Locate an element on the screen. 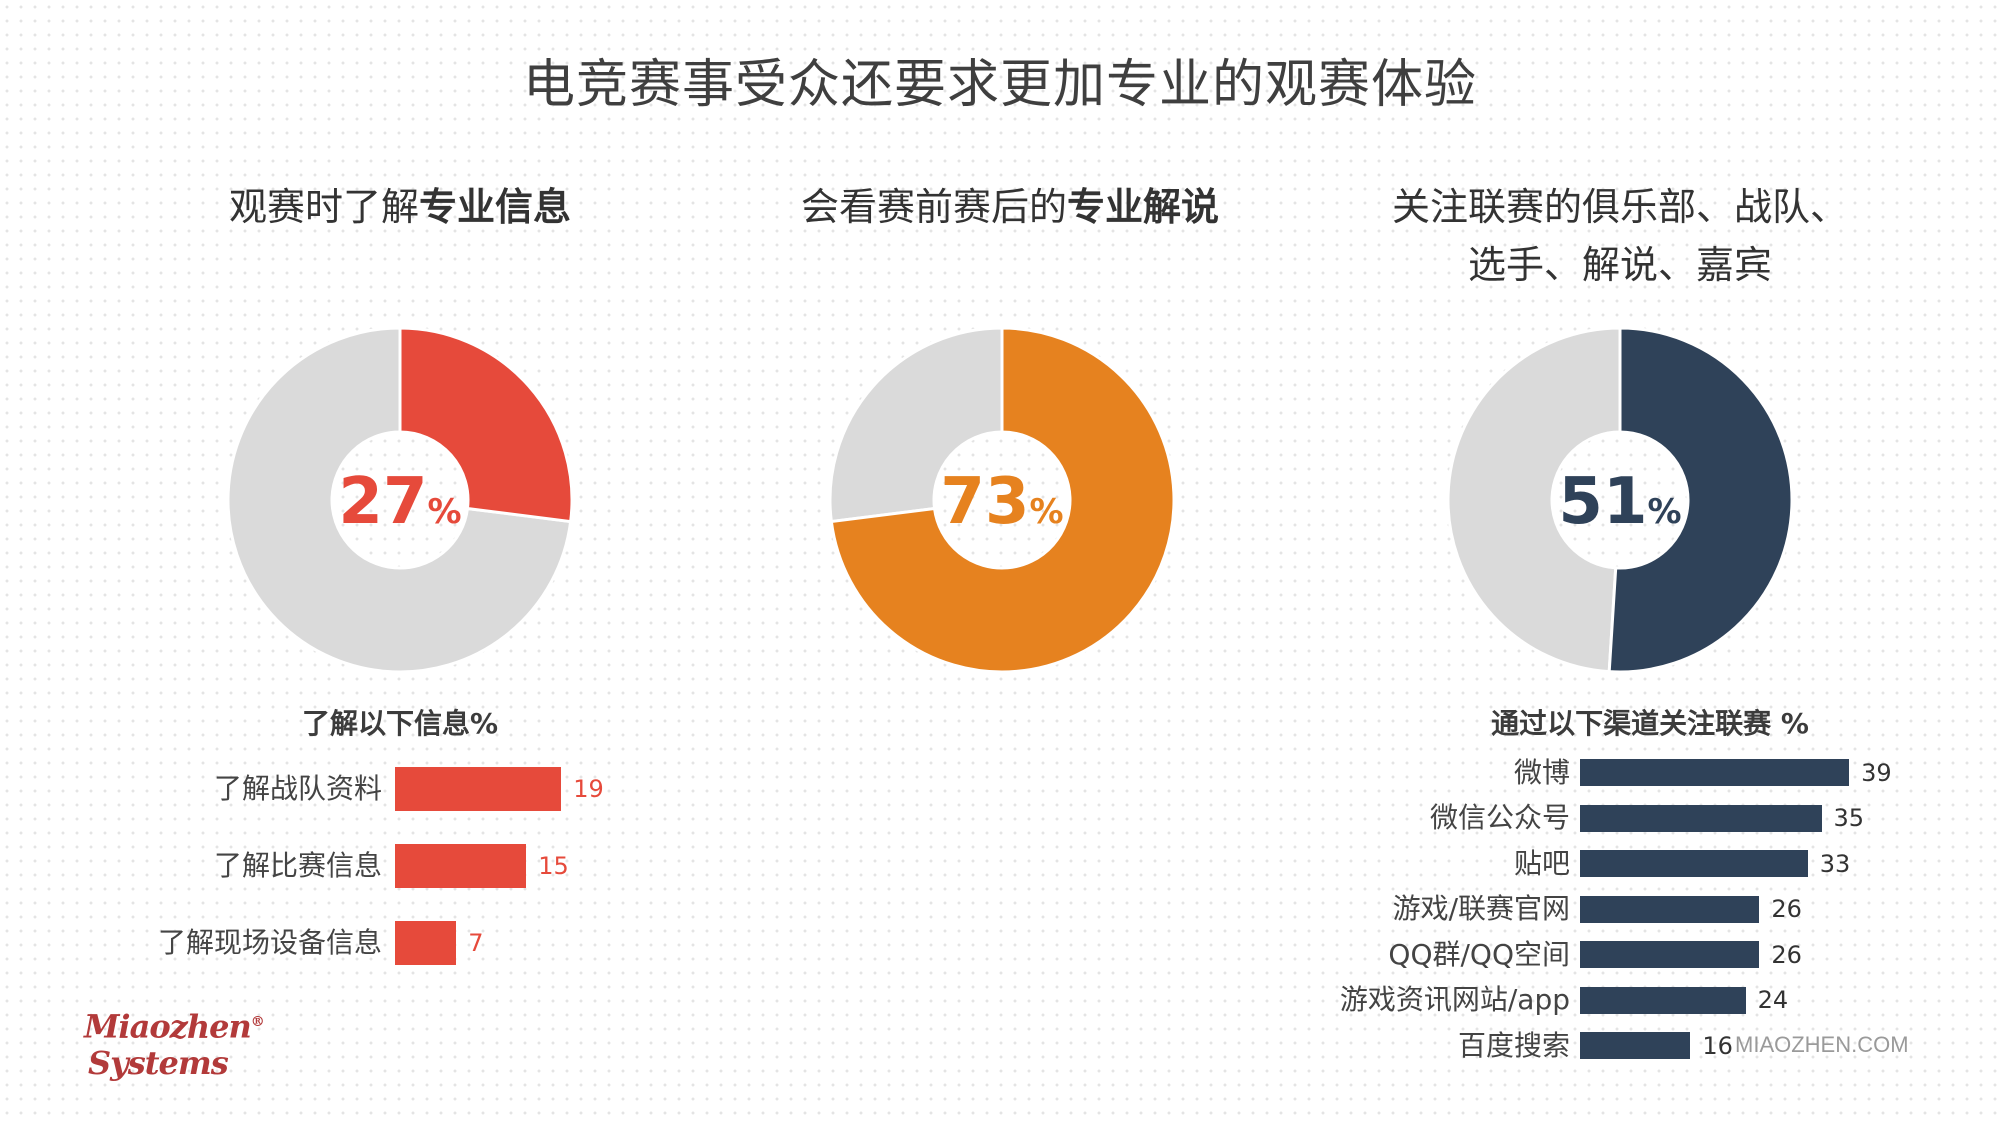  panel-3-title-line1: 关注联赛的俱乐部、战队、 is located at coordinates (1619, 207).